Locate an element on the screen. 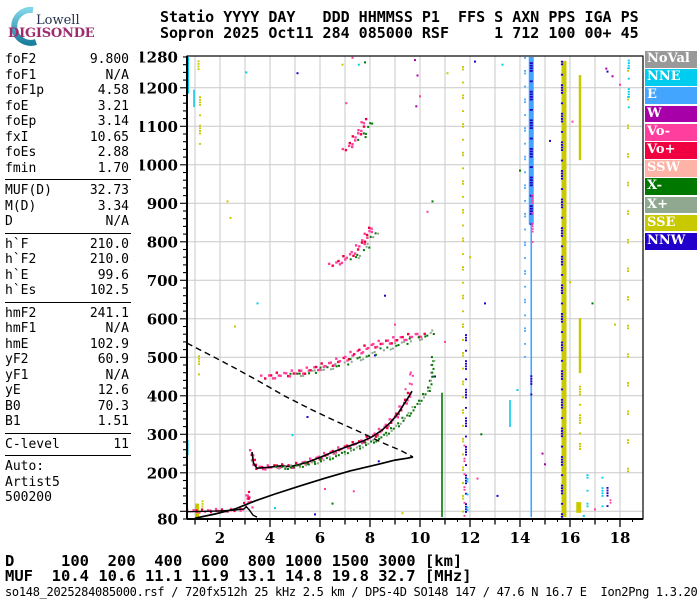 Image resolution: width=700 pixels, height=600 pixels. legend-item-nnw: NNW is located at coordinates (671, 241).